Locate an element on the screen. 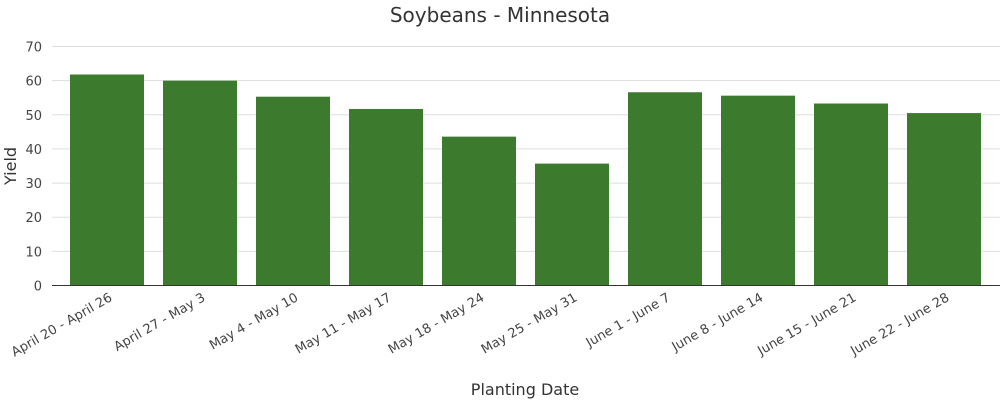 The image size is (1000, 404). x-tick-label: June 8 - June 14 is located at coordinates (717, 322).